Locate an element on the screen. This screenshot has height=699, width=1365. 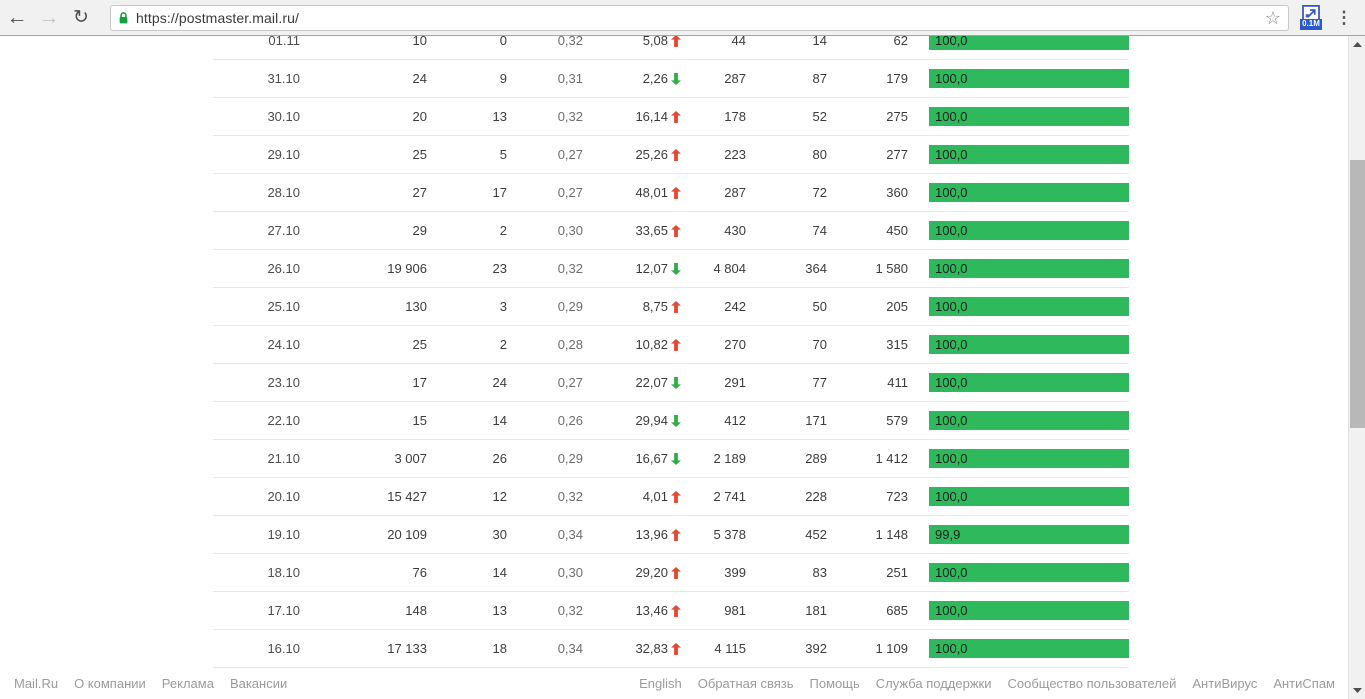
delta-value: 13,96 is located at coordinates (651, 534).